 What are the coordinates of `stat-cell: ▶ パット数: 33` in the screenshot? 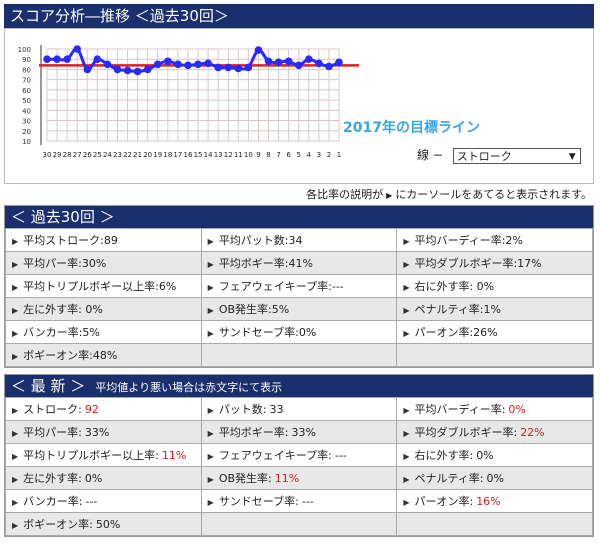 It's located at (299, 409).